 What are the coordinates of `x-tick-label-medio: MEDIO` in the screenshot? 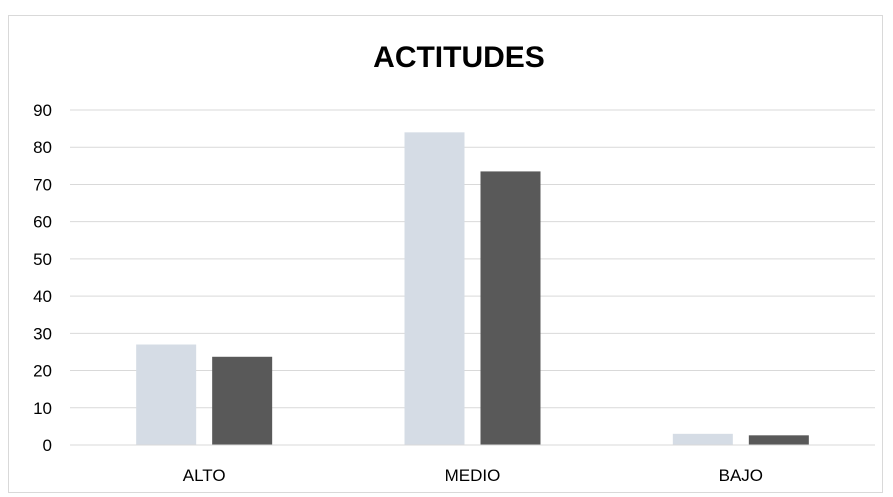 It's located at (473, 475).